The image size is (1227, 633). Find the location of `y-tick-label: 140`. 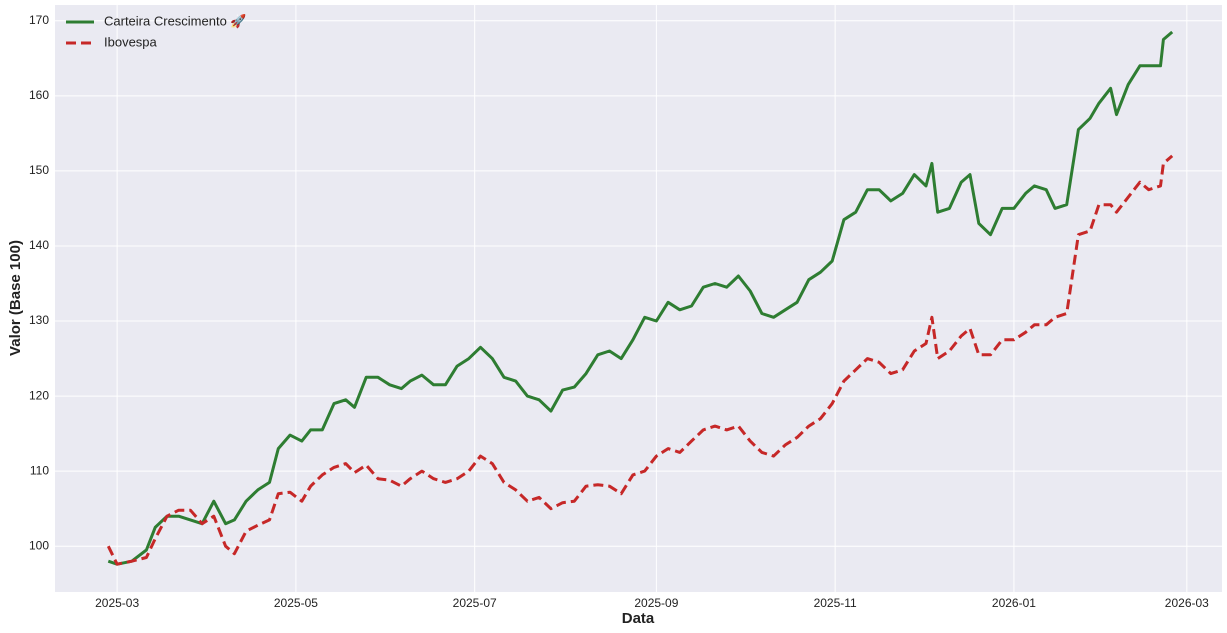

y-tick-label: 140 is located at coordinates (39, 245).